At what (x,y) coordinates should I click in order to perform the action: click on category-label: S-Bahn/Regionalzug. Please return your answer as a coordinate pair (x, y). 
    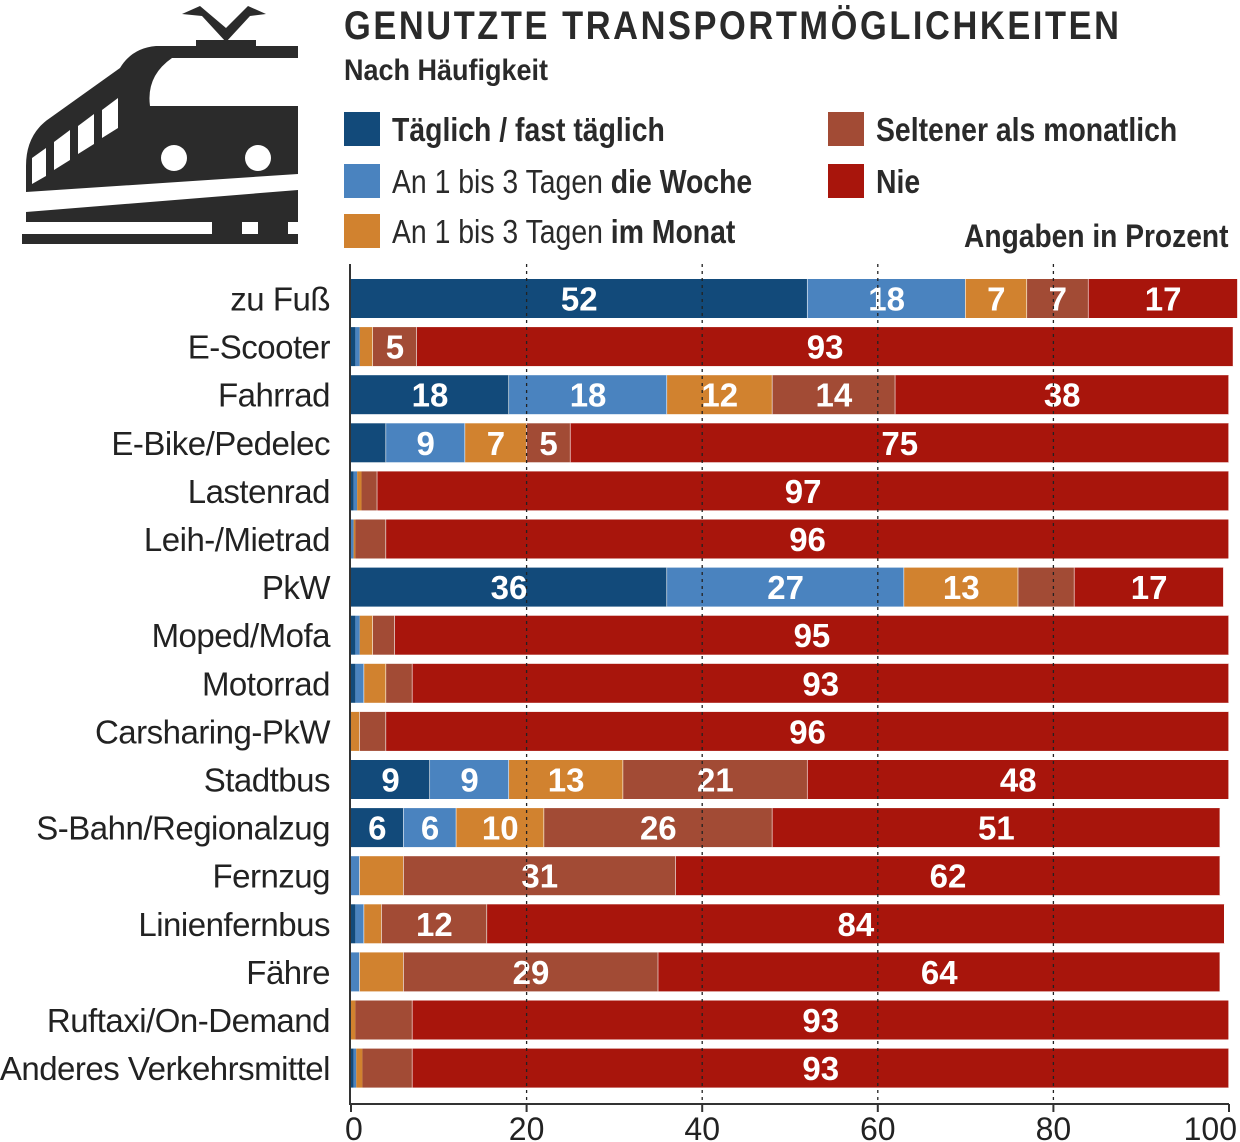
    Looking at the image, I should click on (183, 828).